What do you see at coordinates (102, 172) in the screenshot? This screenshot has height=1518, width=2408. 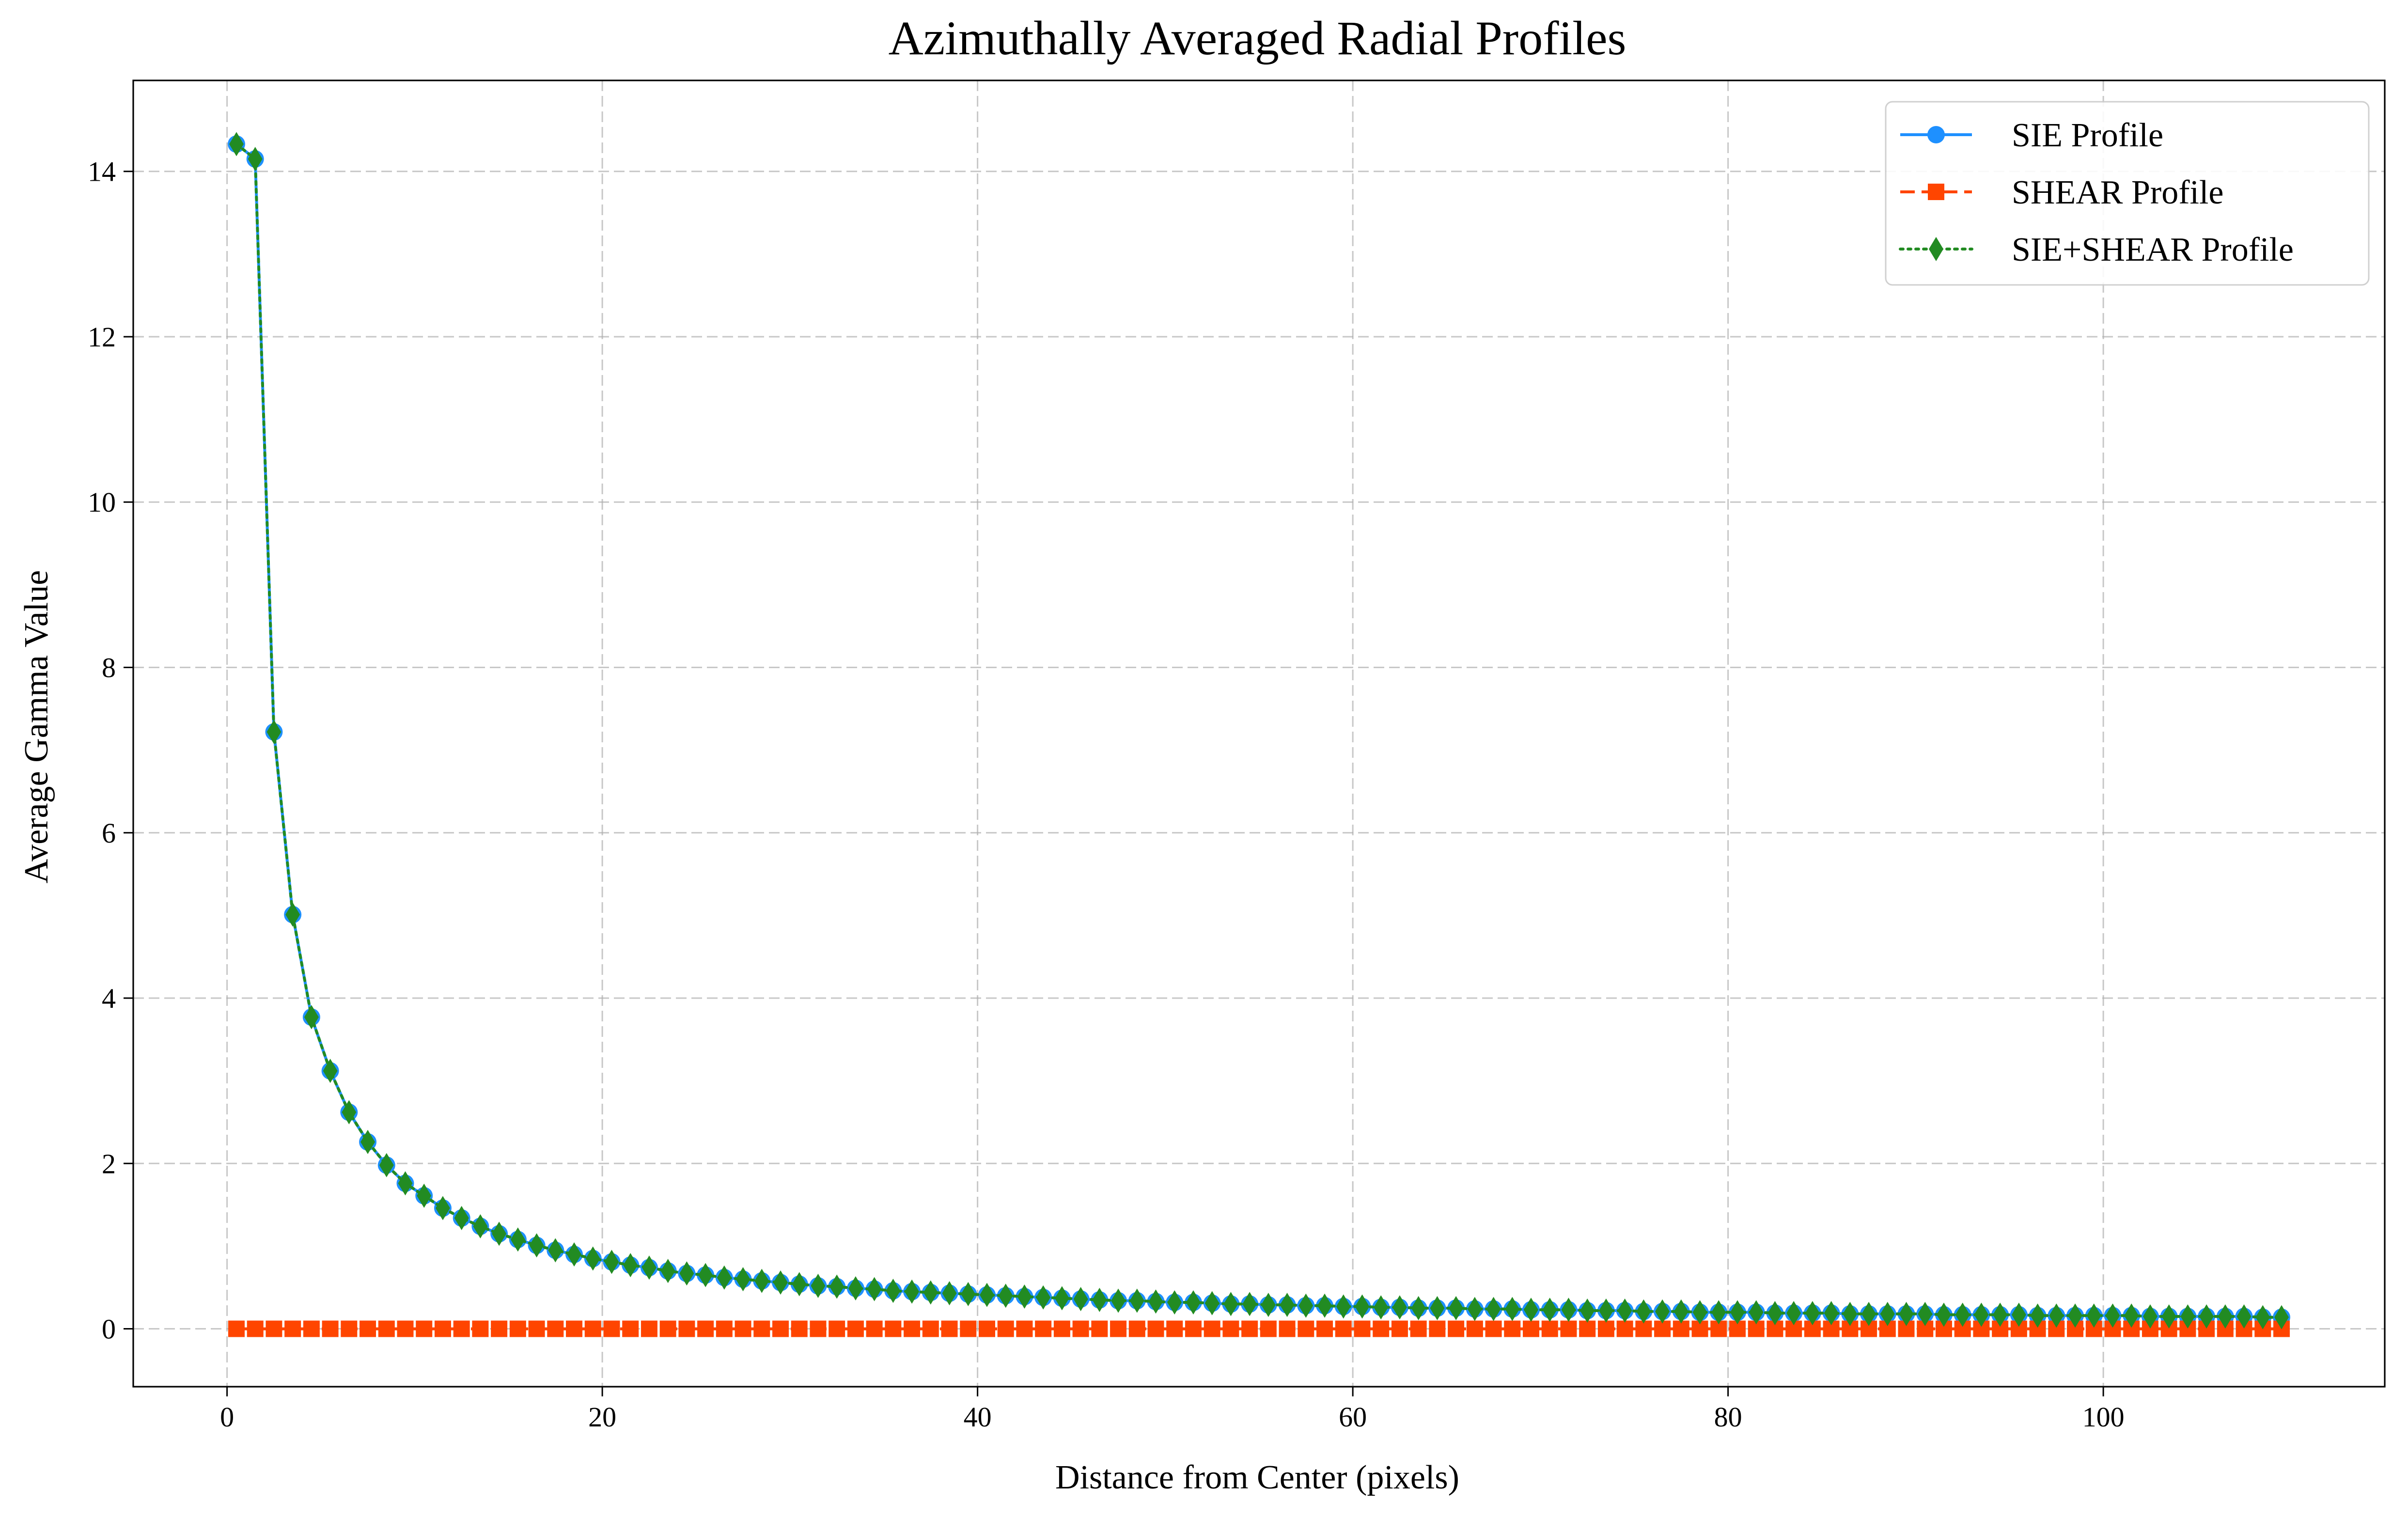 I see `y-tick-label: 14` at bounding box center [102, 172].